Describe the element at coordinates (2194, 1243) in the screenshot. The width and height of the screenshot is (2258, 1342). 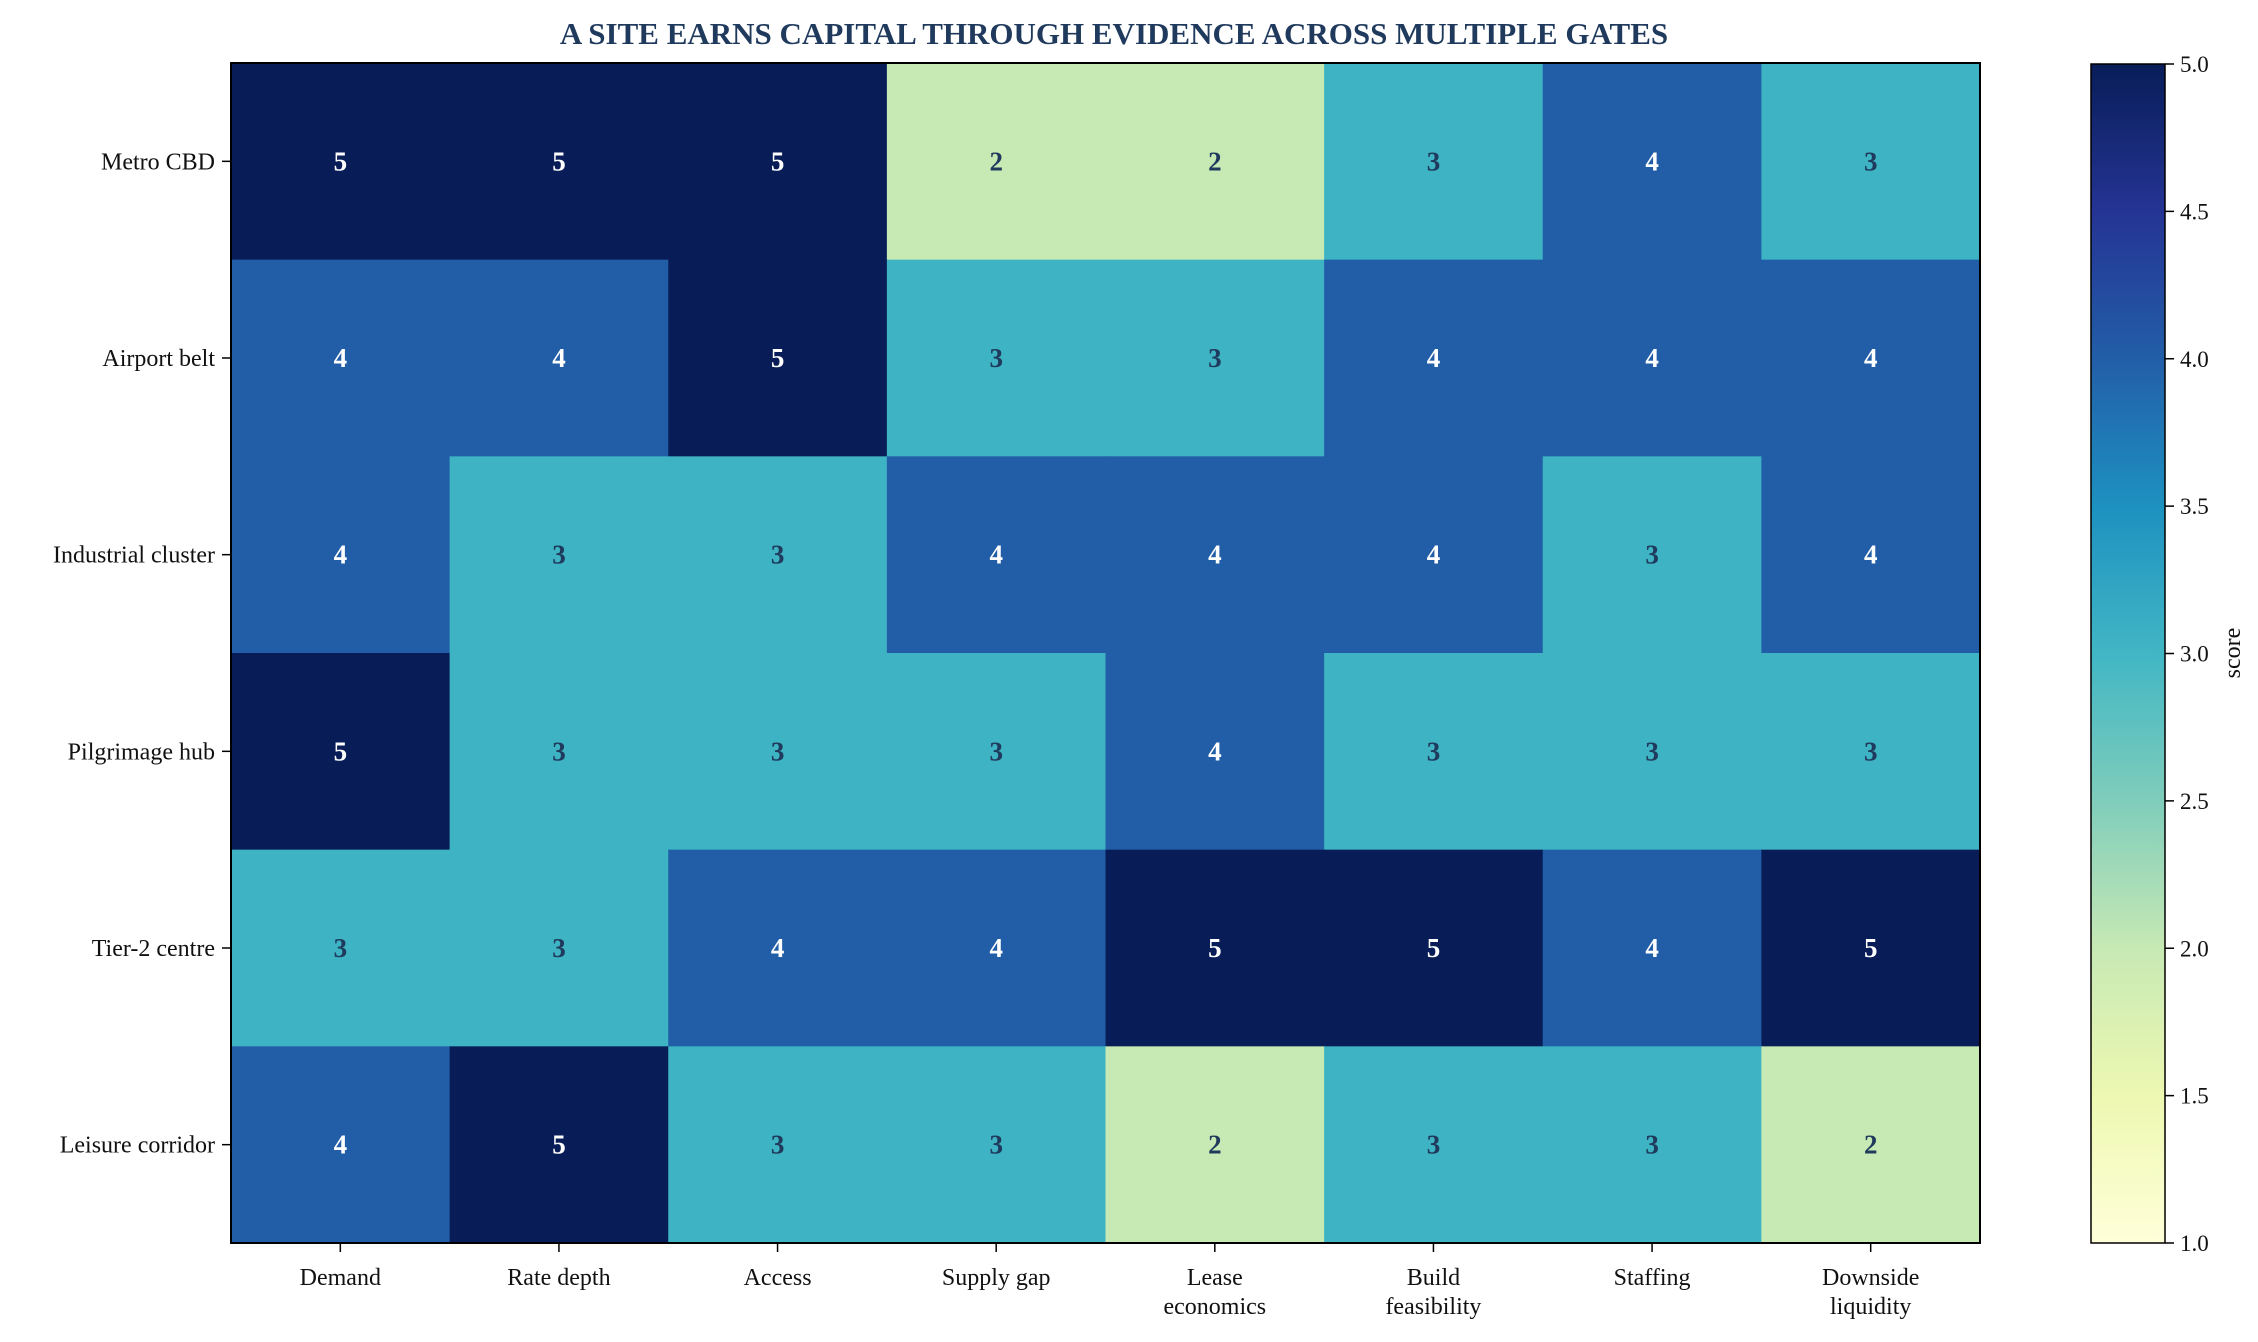
I see `colorbar-tick-label: 1.0` at that location.